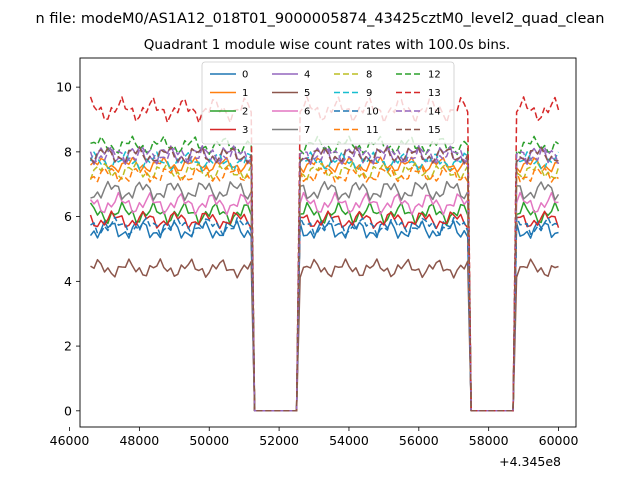 This screenshot has height=480, width=640. I want to click on legend-label: 8, so click(369, 75).